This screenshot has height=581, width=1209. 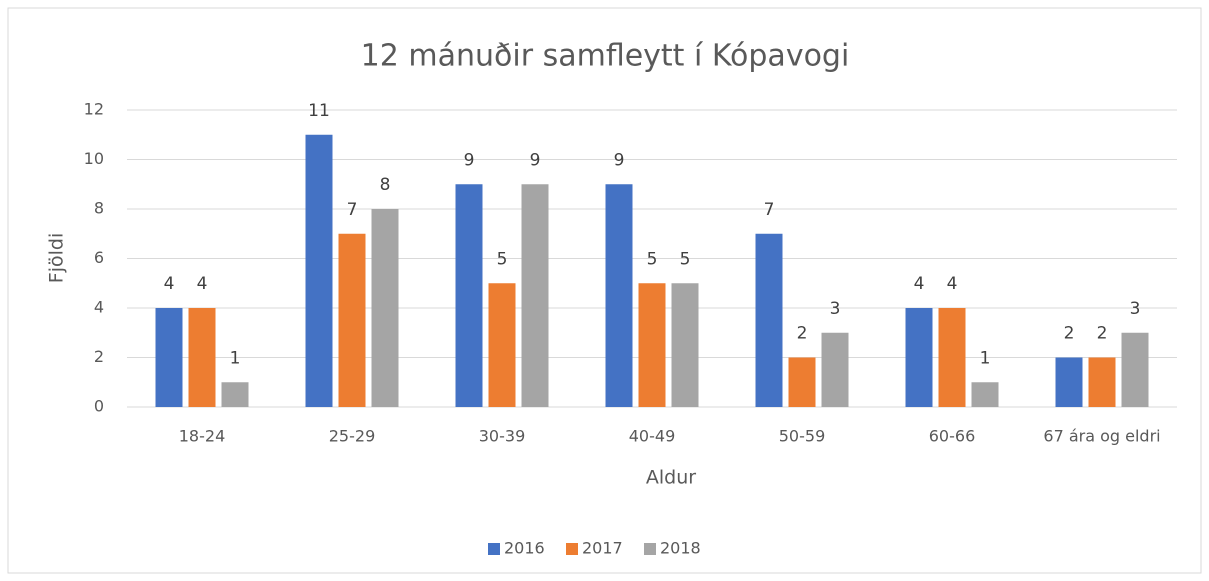 What do you see at coordinates (502, 436) in the screenshot?
I see `x-tick-label: 30-39` at bounding box center [502, 436].